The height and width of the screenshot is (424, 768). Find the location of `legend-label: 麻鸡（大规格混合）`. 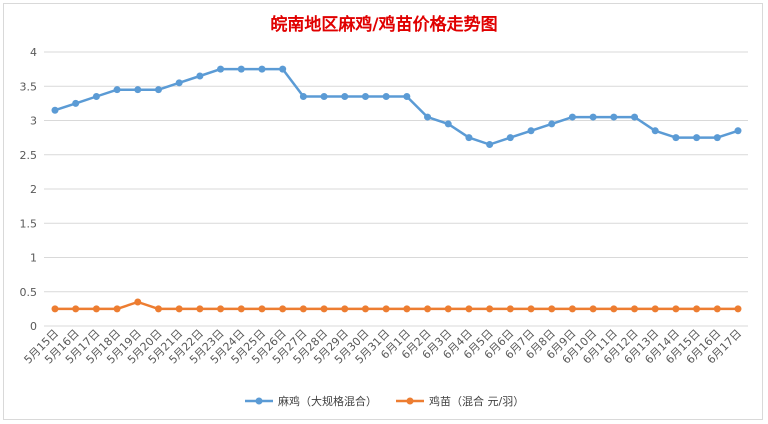

legend-label: 麻鸡（大规格混合） is located at coordinates (327, 401).